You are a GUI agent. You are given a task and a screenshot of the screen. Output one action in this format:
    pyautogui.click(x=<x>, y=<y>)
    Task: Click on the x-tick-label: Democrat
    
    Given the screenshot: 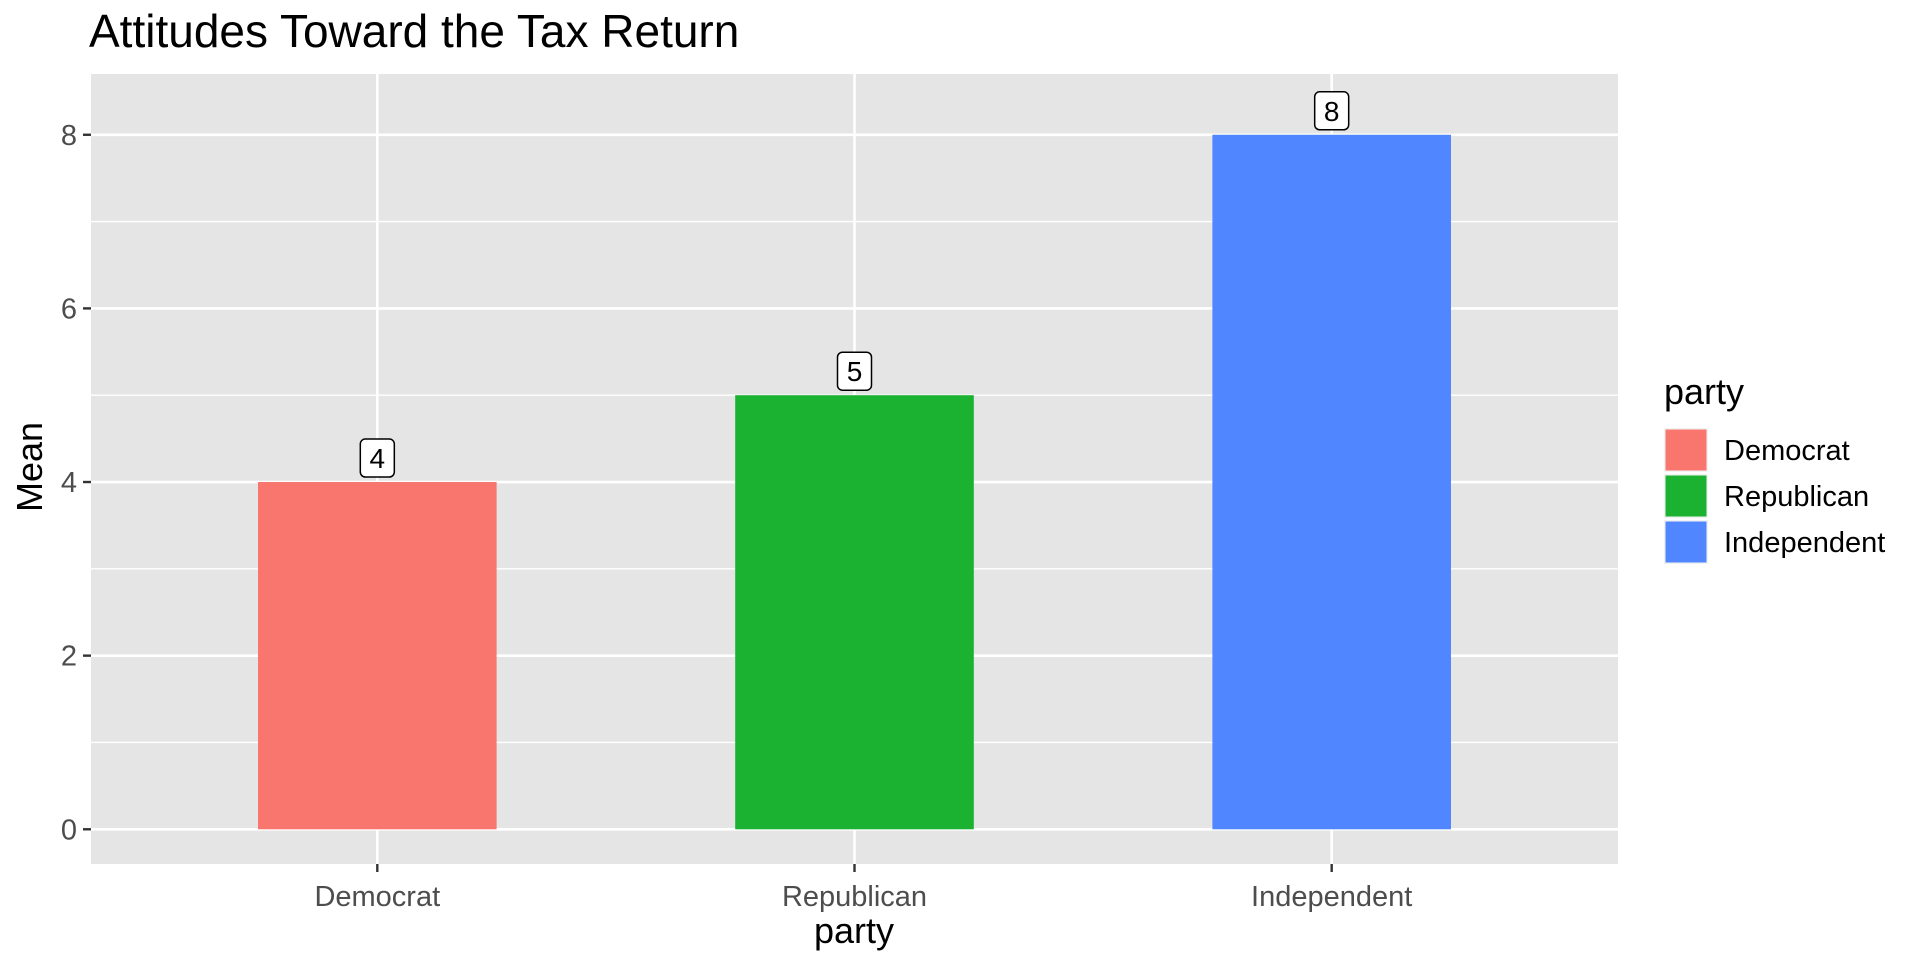 What is the action you would take?
    pyautogui.click(x=377, y=897)
    